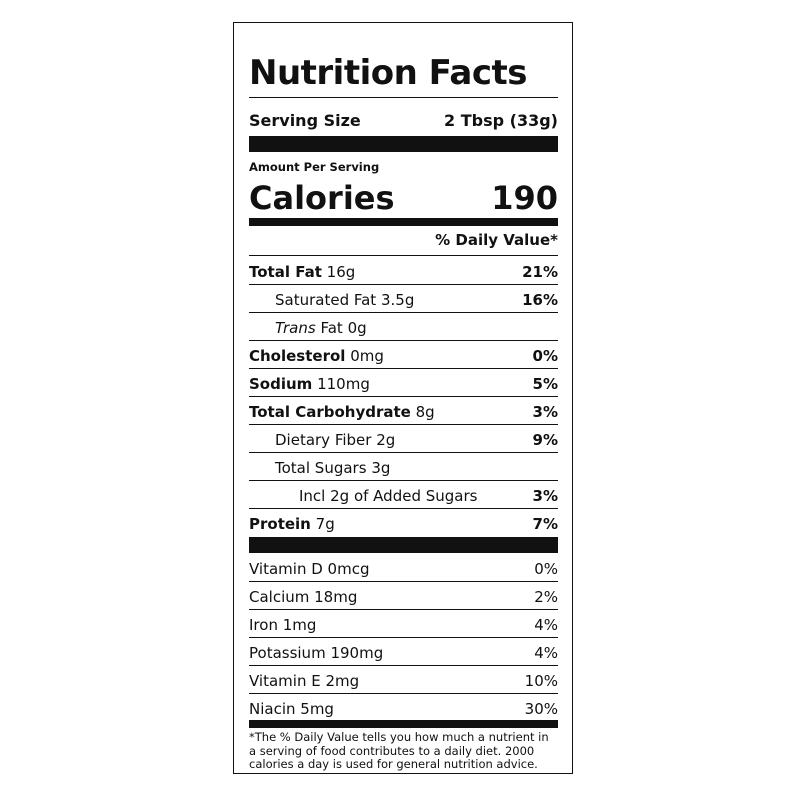  Describe the element at coordinates (545, 356) in the screenshot. I see `nutrient-dv: 0%` at that location.